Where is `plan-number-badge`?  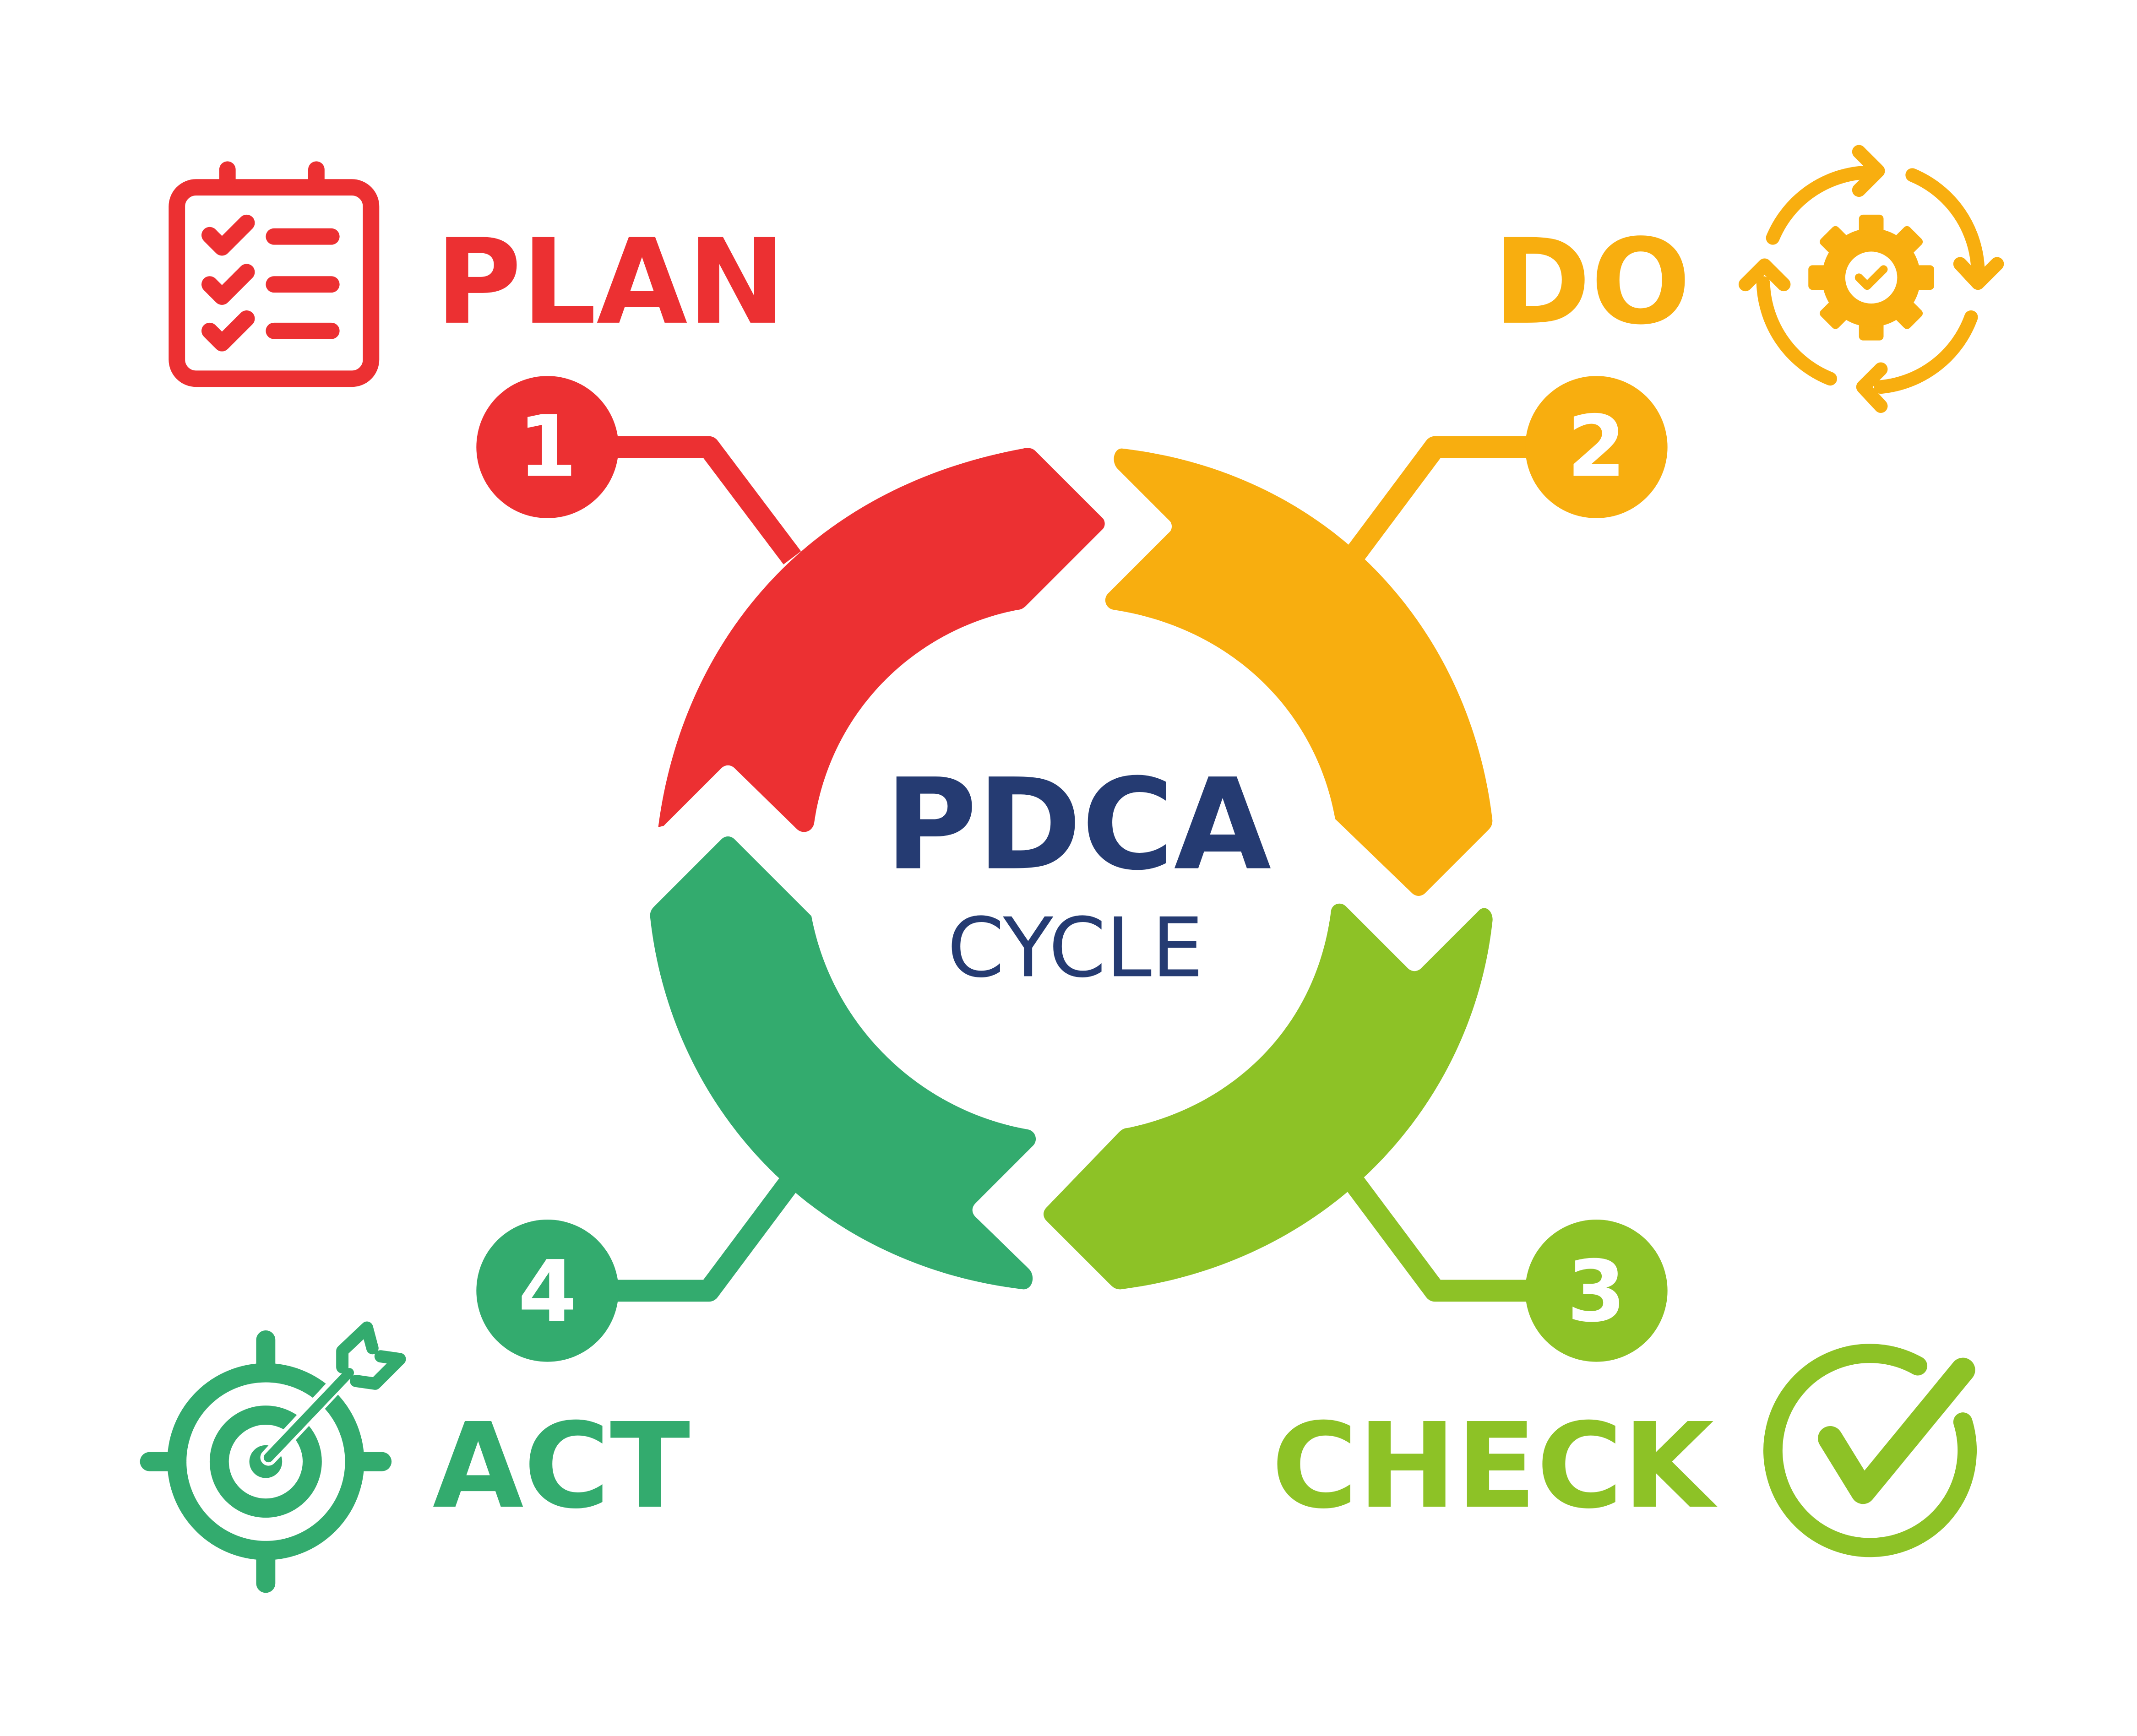
plan-number-badge is located at coordinates (547, 447).